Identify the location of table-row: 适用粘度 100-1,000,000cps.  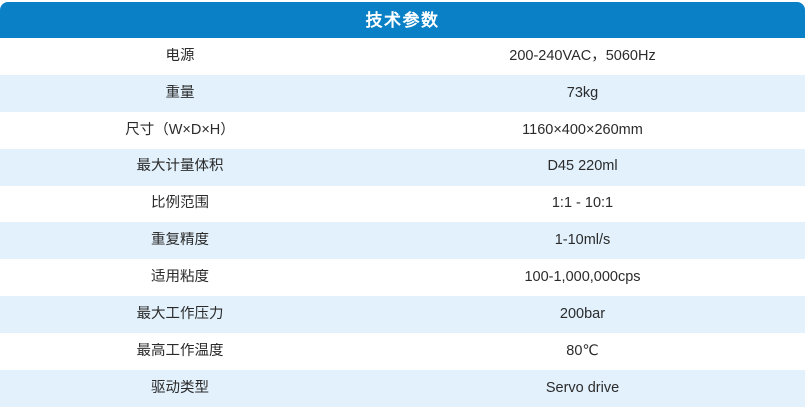
(402, 278).